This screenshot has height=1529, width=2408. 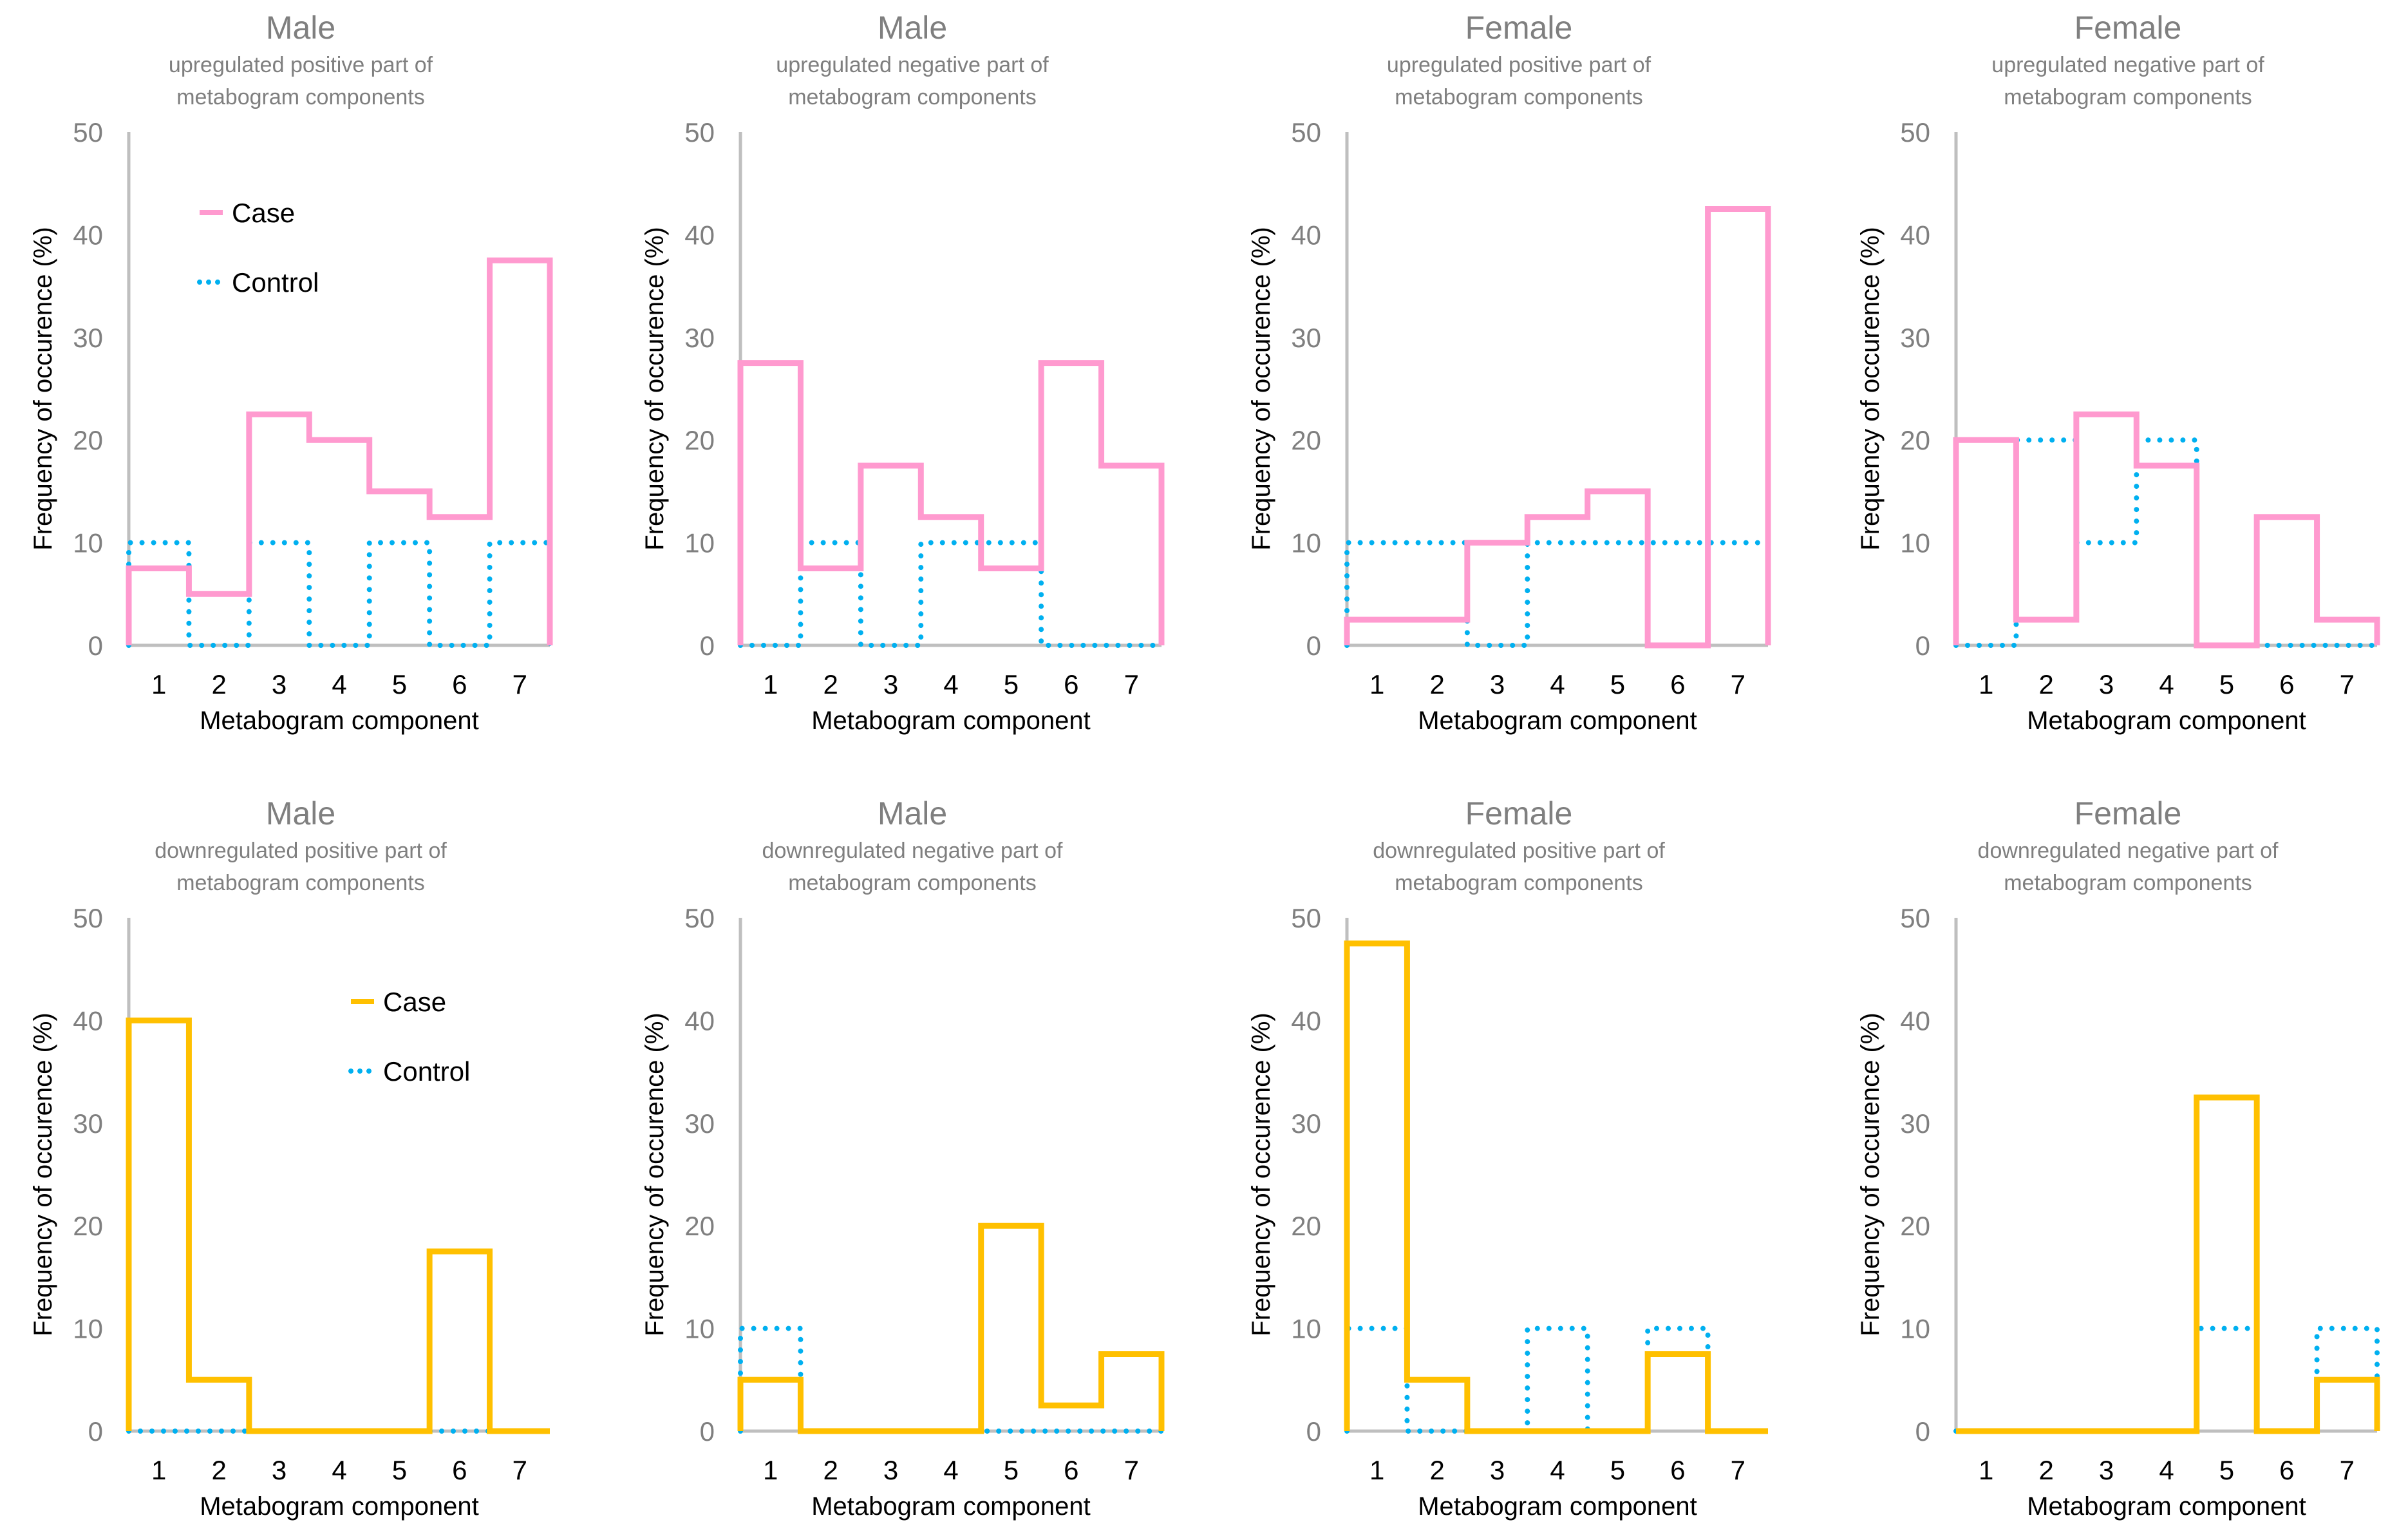 What do you see at coordinates (2128, 851) in the screenshot?
I see `chart-subtitle: downregulated negative part of` at bounding box center [2128, 851].